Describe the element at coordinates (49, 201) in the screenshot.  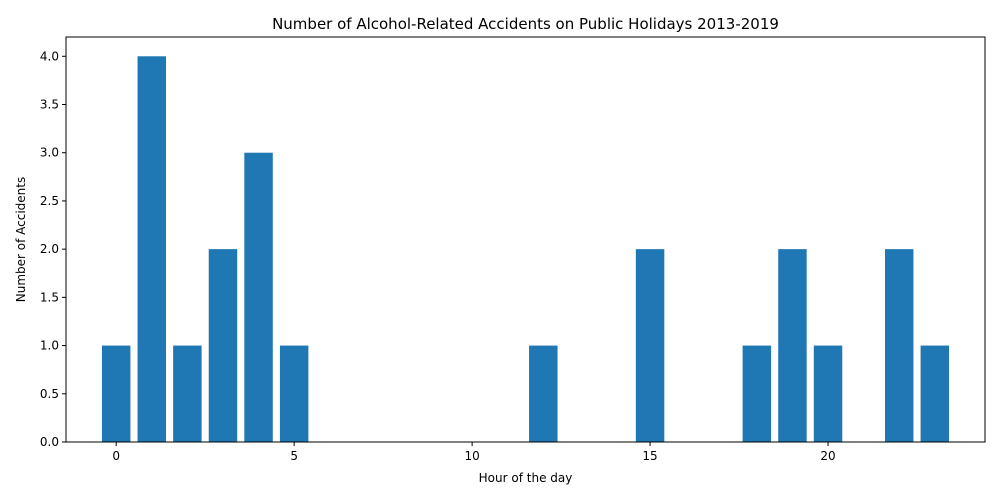
I see `y-tick-label-2.5: 2.5` at that location.